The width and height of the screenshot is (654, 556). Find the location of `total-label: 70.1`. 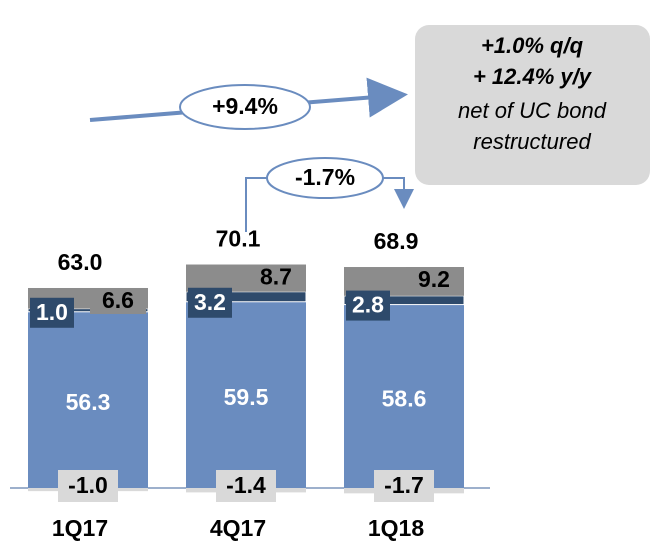

total-label: 70.1 is located at coordinates (238, 239).